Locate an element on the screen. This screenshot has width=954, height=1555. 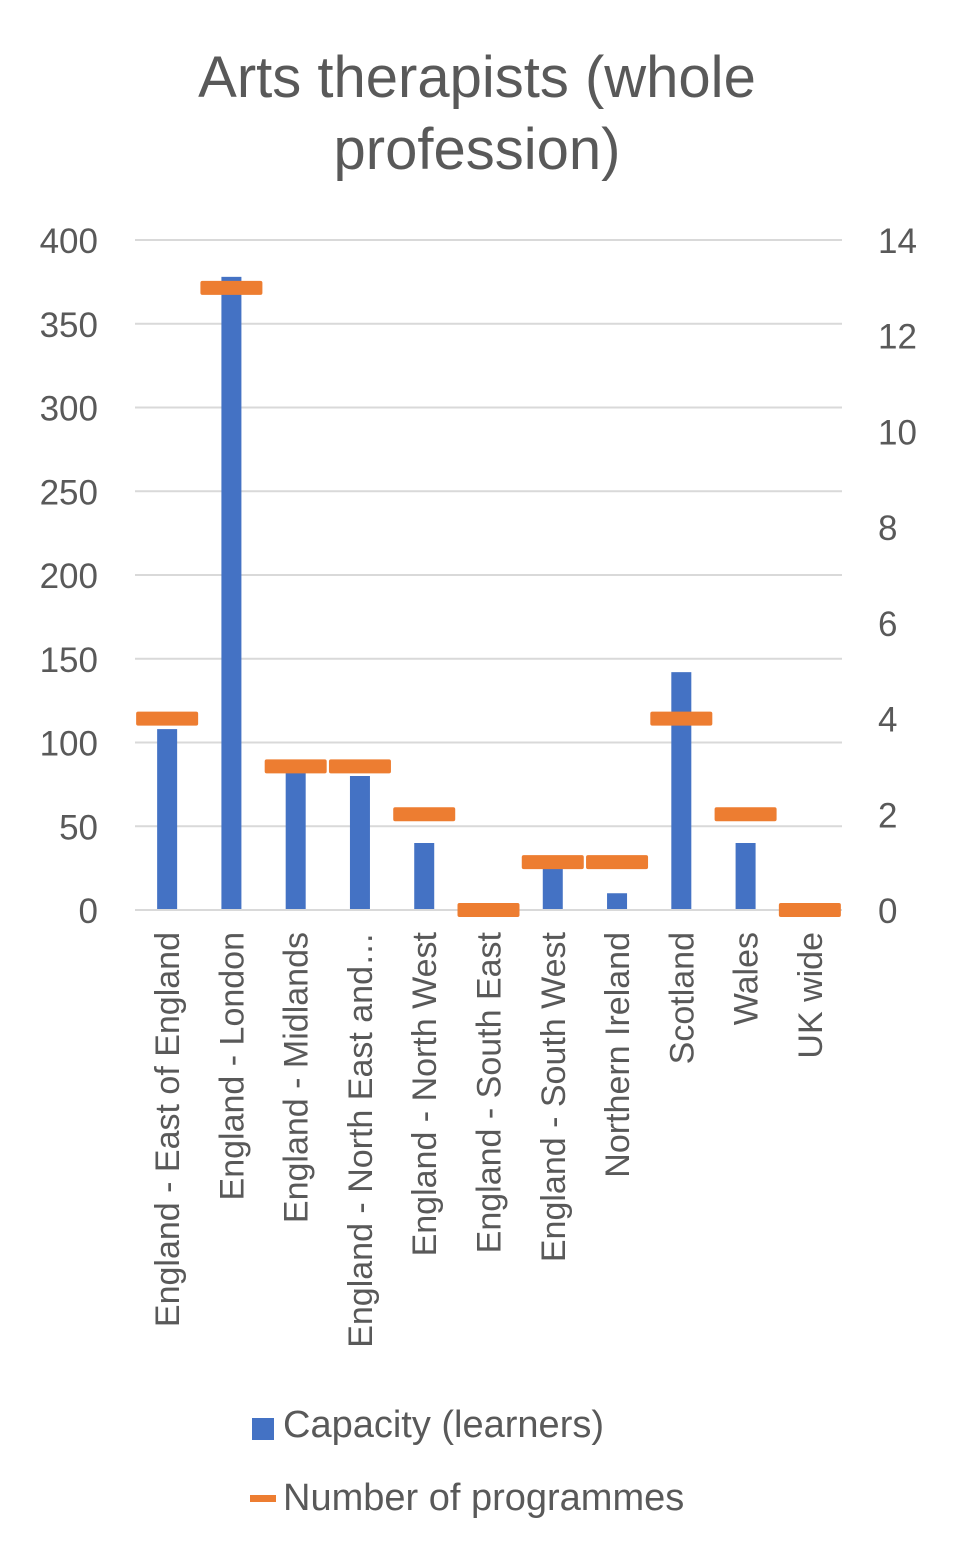
y-right-tick-label: 4 is located at coordinates (887, 720).